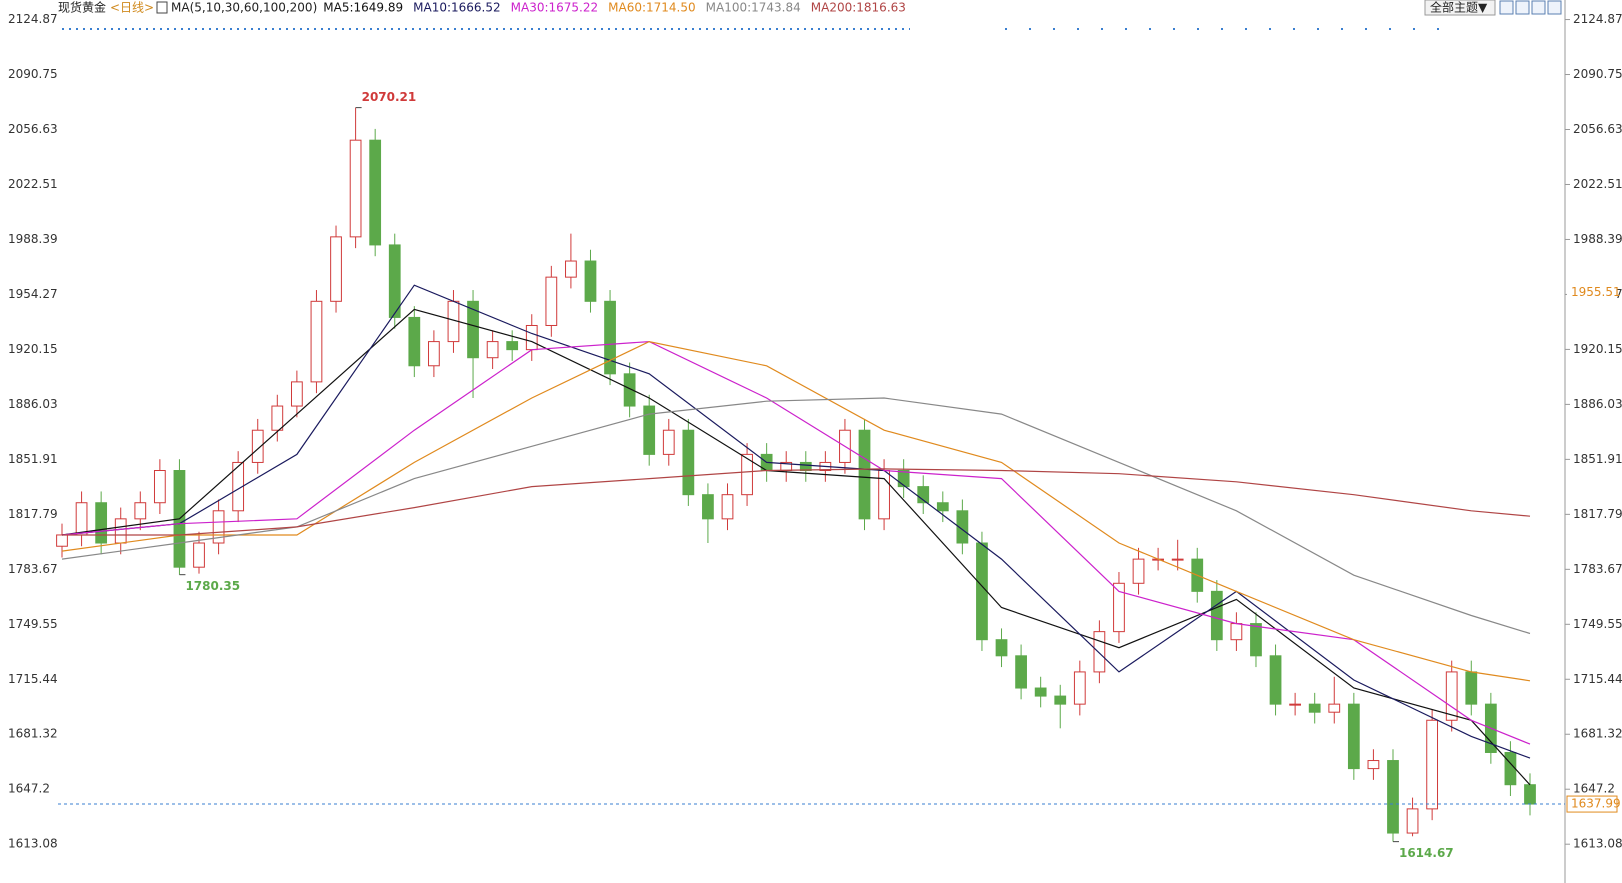  What do you see at coordinates (1597, 679) in the screenshot?
I see `y-tick-label: 1715.44` at bounding box center [1597, 679].